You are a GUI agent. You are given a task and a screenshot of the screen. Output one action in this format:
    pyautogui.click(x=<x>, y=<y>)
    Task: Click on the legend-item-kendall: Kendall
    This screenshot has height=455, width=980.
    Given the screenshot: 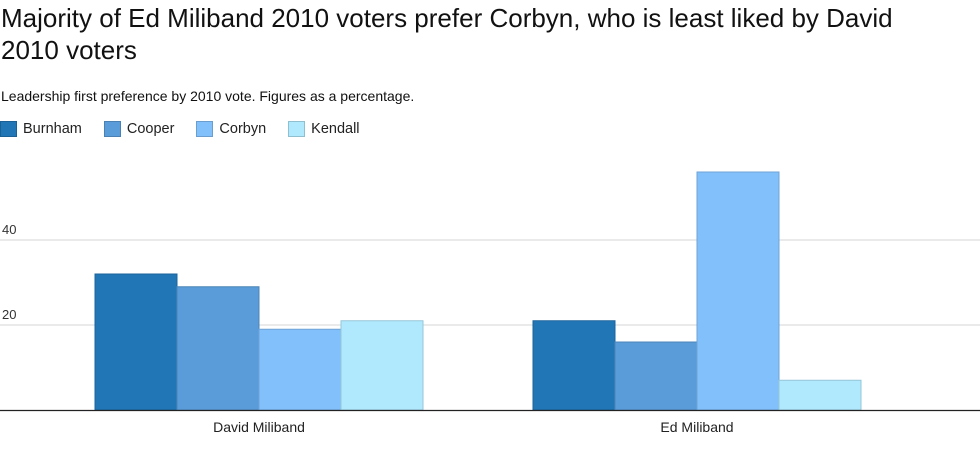 What is the action you would take?
    pyautogui.click(x=324, y=129)
    